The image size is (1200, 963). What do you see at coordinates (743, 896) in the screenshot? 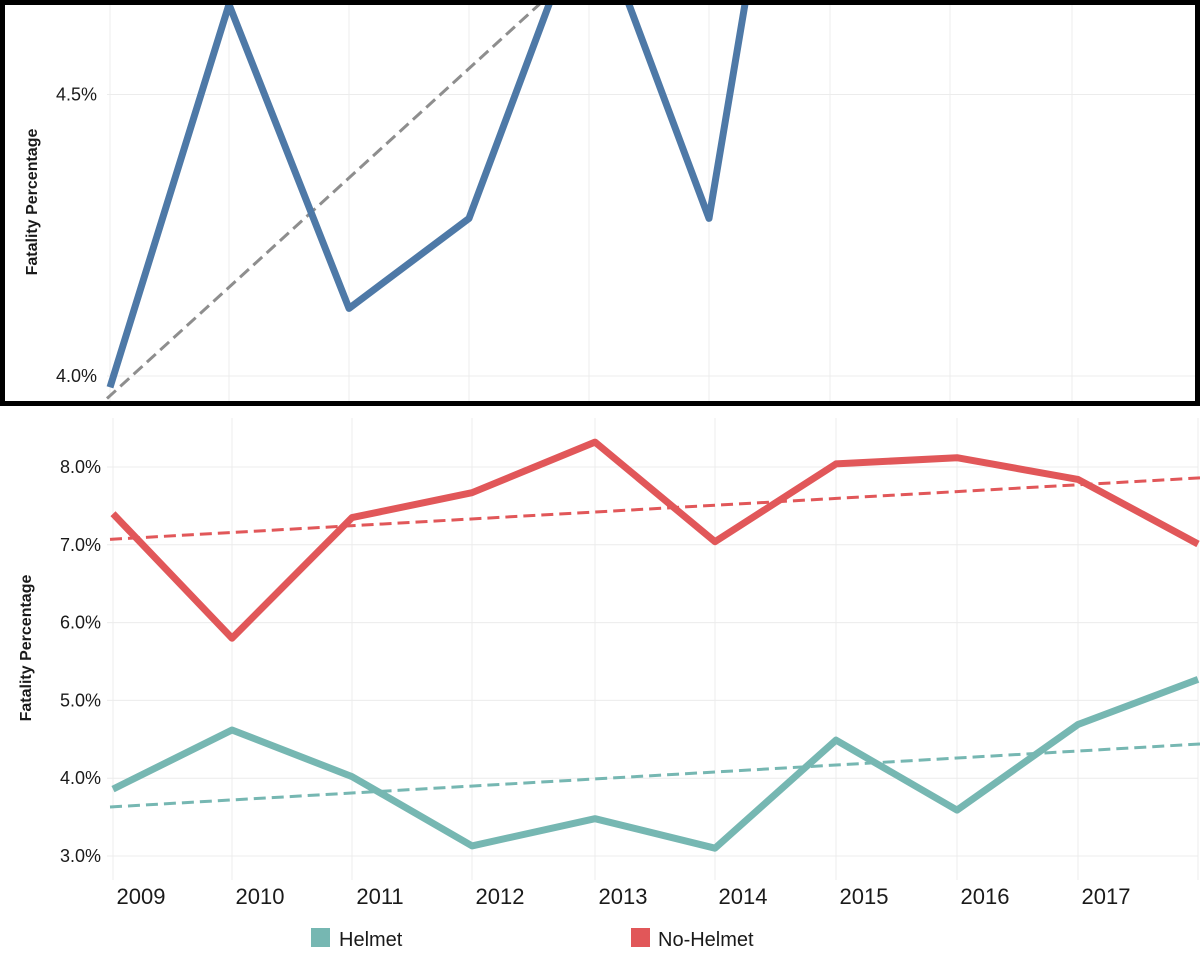
I see `x-tick-label: 2014` at bounding box center [743, 896].